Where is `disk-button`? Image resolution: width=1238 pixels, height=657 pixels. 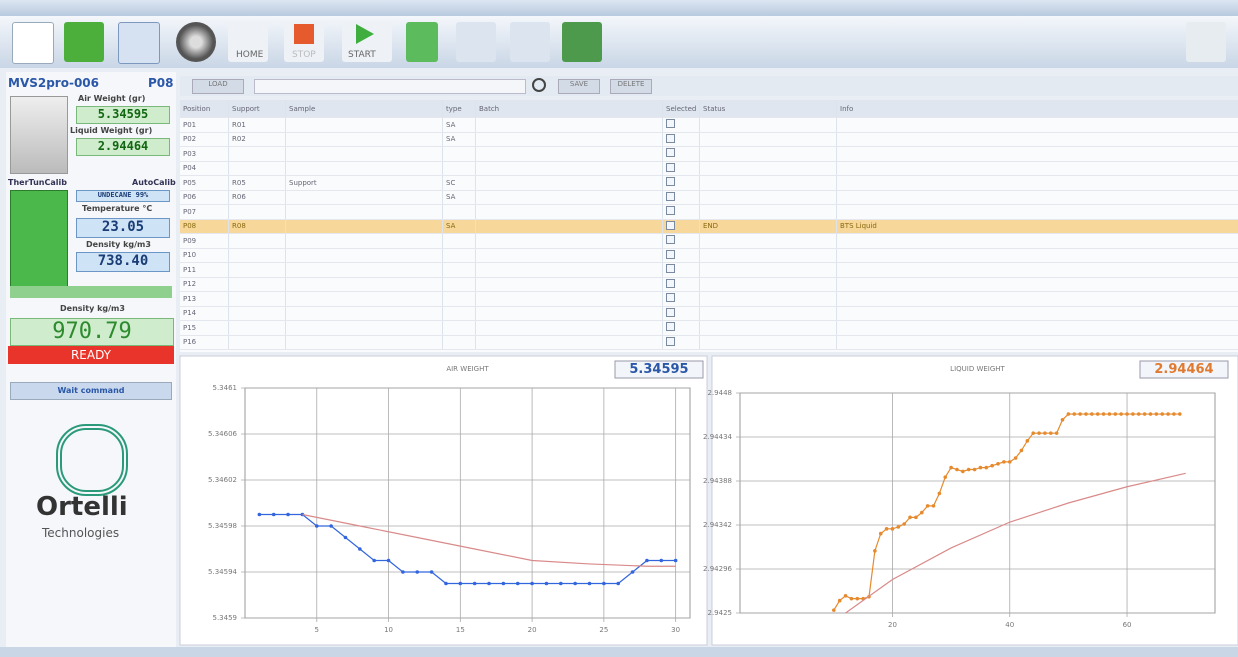 disk-button is located at coordinates (196, 42).